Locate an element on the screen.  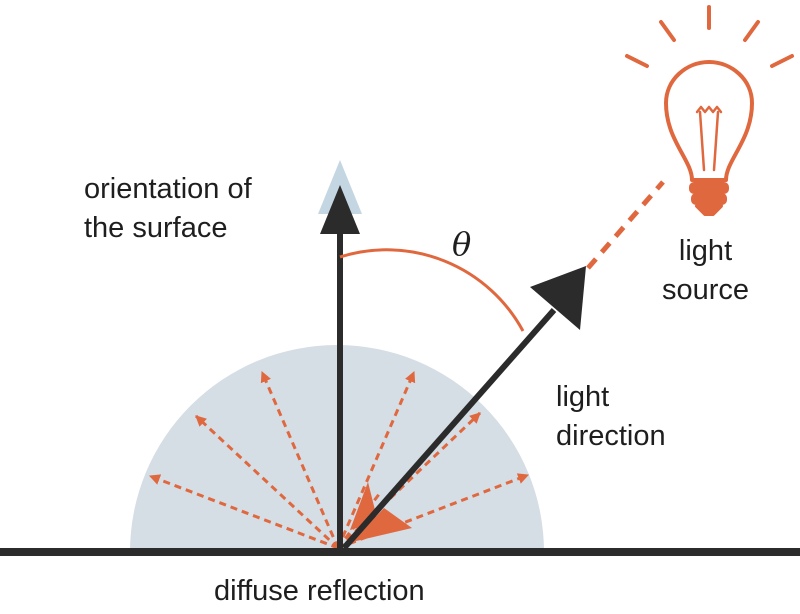
diffuse-reflection-label: diffuse reflection is located at coordinates (319, 591).